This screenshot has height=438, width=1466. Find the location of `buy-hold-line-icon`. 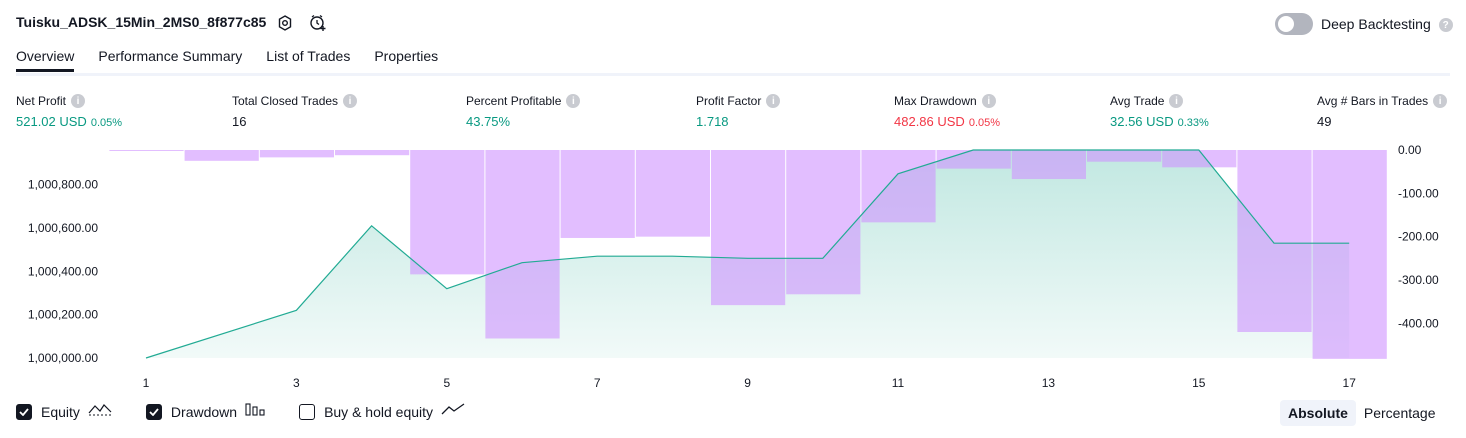

buy-hold-line-icon is located at coordinates (453, 411).